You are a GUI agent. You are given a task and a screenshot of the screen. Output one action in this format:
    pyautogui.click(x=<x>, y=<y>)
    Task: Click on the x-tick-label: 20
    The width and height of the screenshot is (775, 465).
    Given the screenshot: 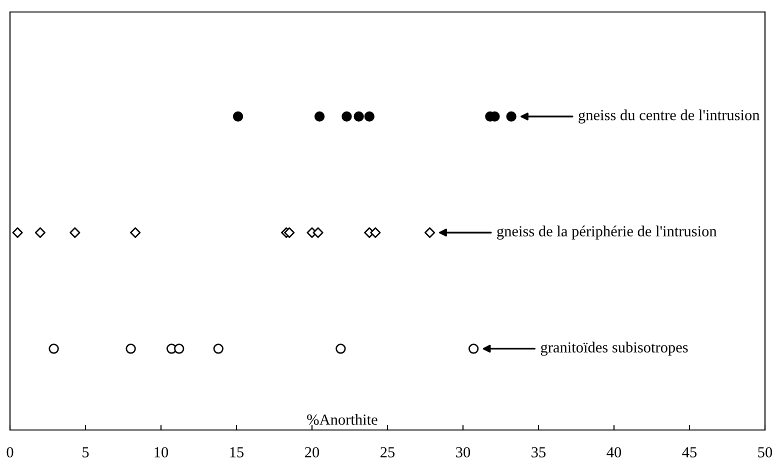 What is the action you would take?
    pyautogui.click(x=312, y=452)
    